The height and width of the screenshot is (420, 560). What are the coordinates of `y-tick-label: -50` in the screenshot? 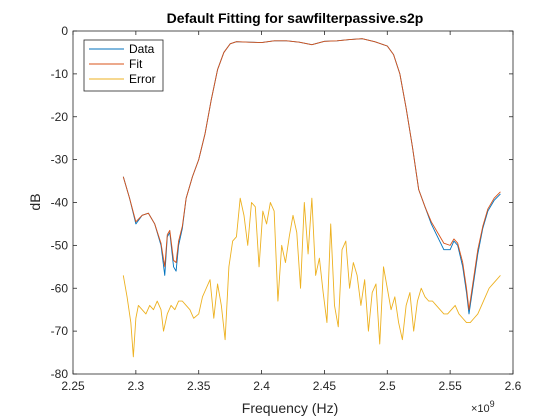 It's located at (60, 245).